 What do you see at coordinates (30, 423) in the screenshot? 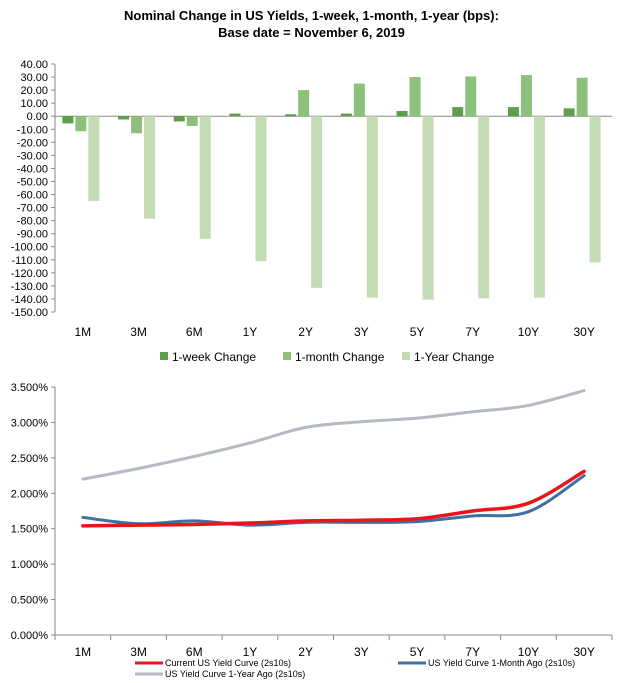
I see `line-y-tick-label: 3.000%` at bounding box center [30, 423].